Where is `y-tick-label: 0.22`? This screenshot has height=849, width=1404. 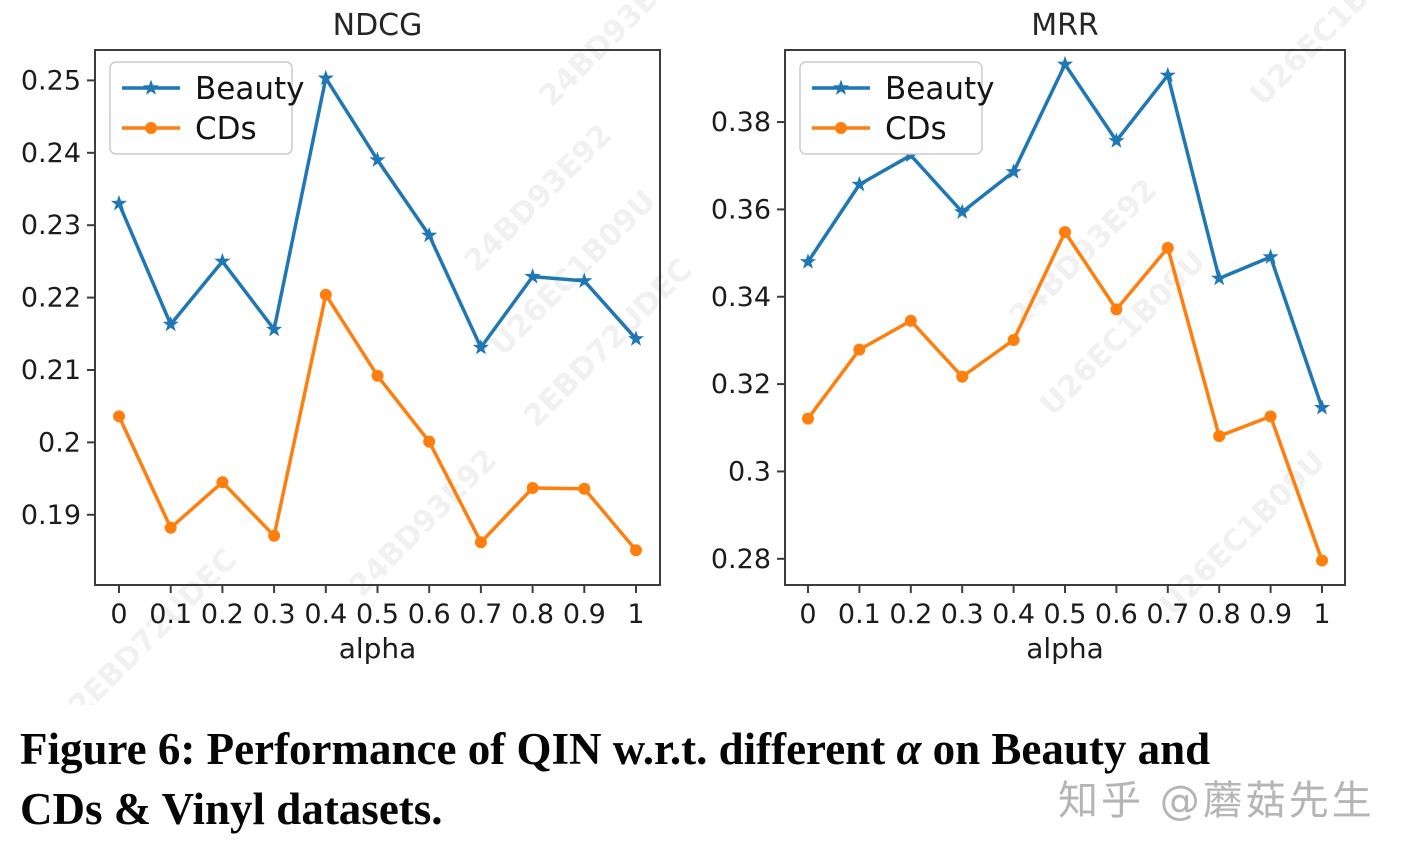
y-tick-label: 0.22 is located at coordinates (51, 298).